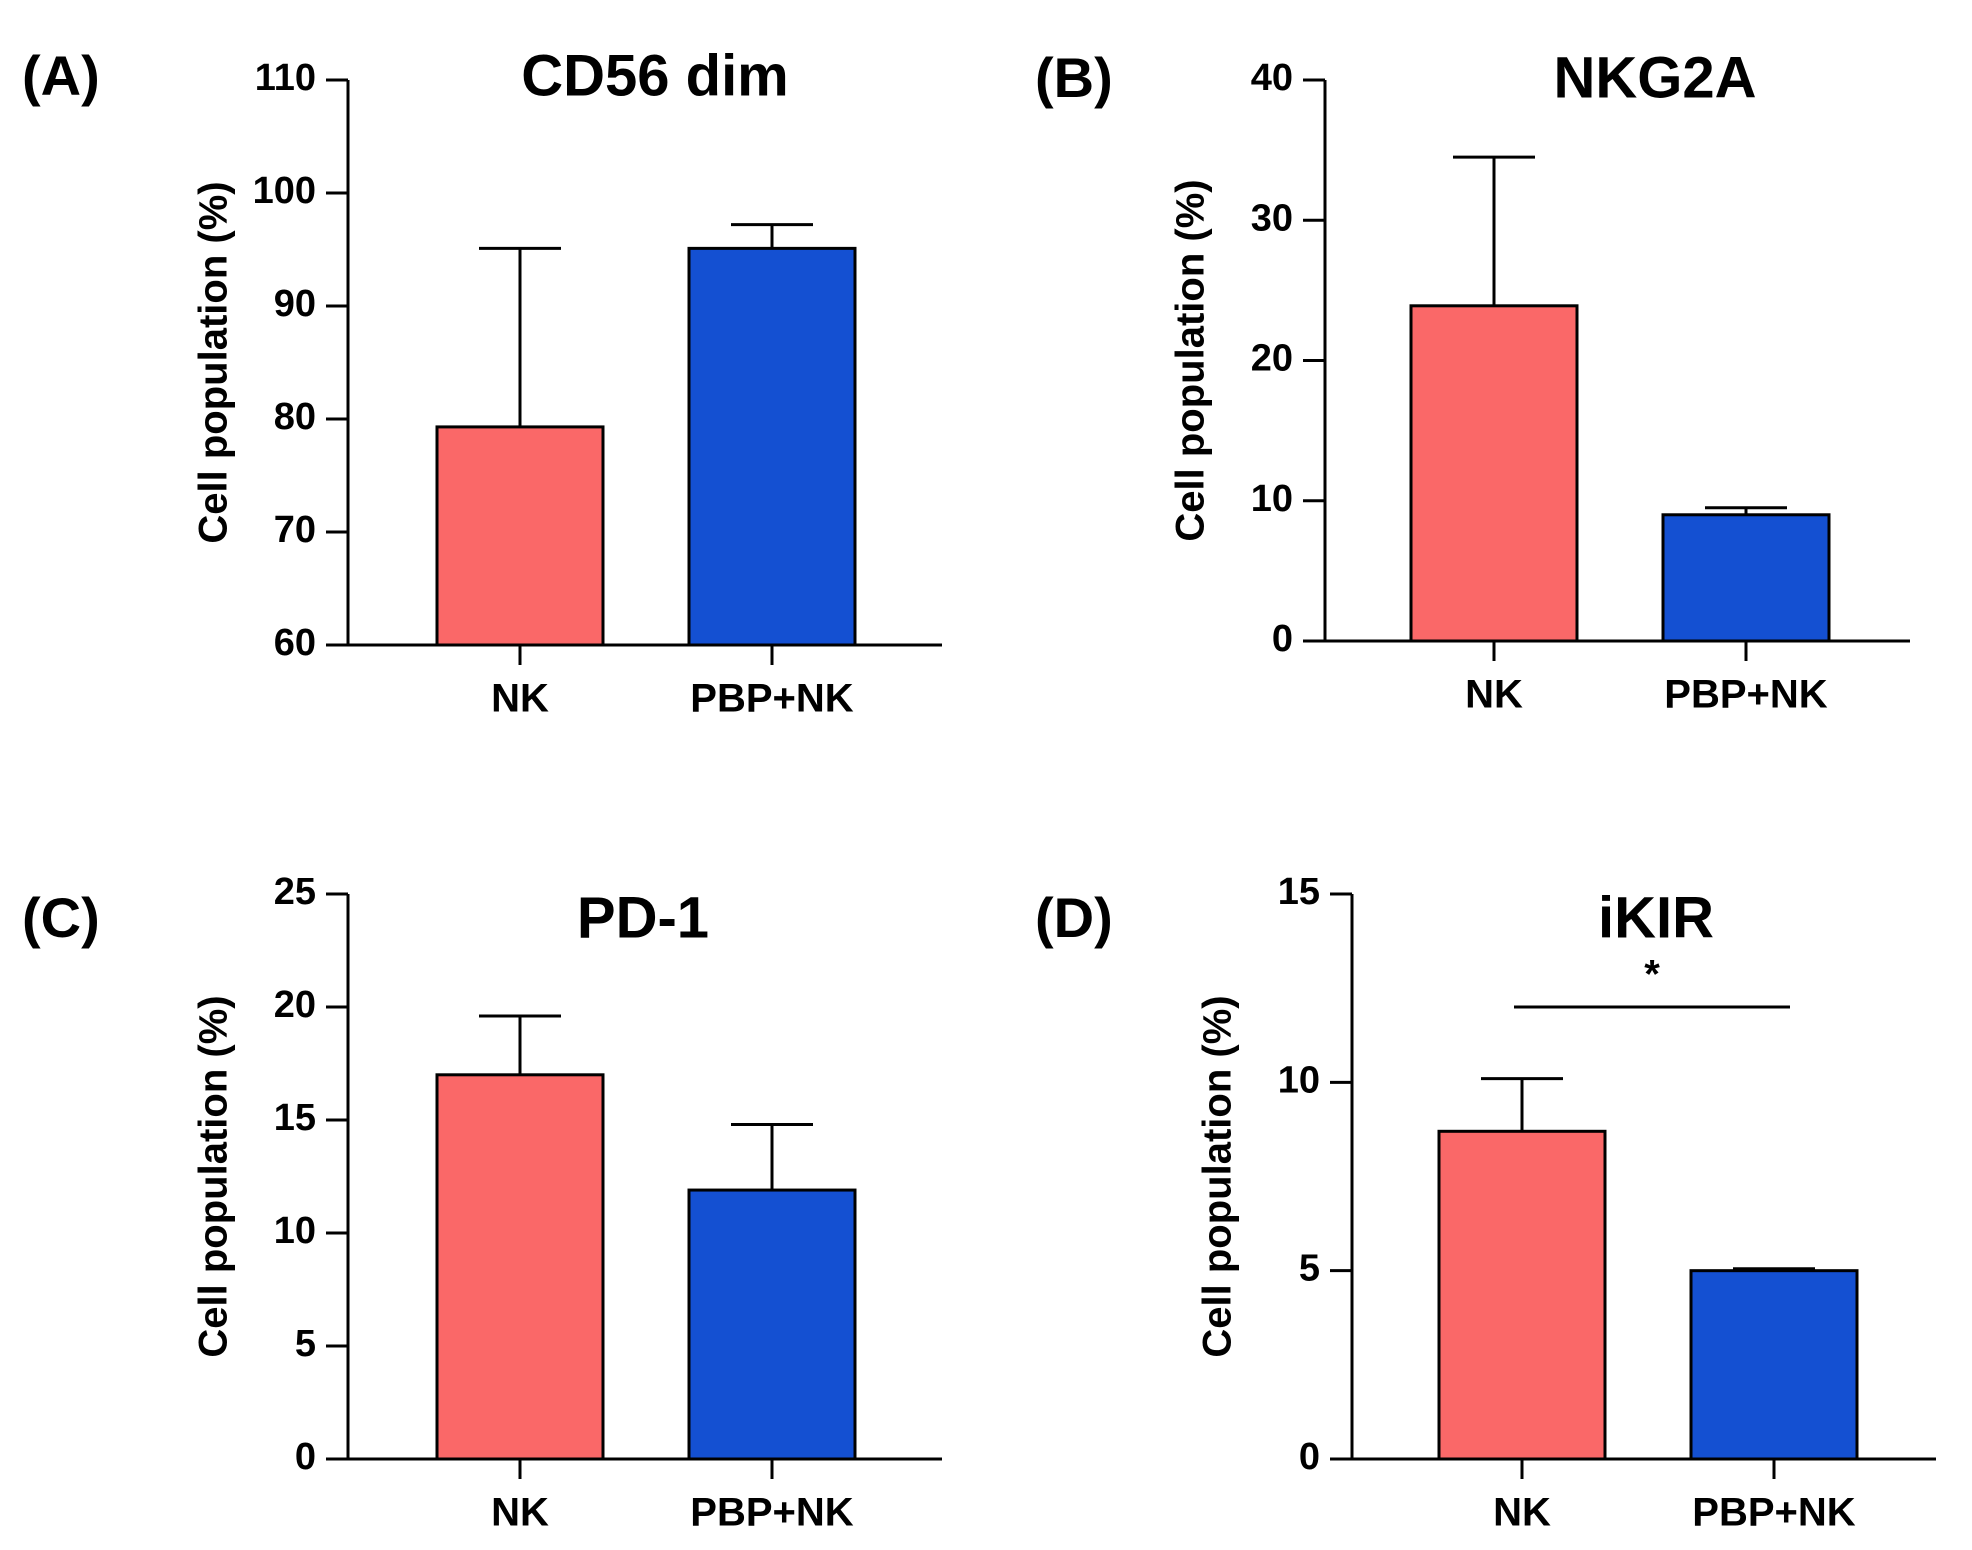 This screenshot has height=1550, width=1972. I want to click on significance-label: *, so click(1652, 975).